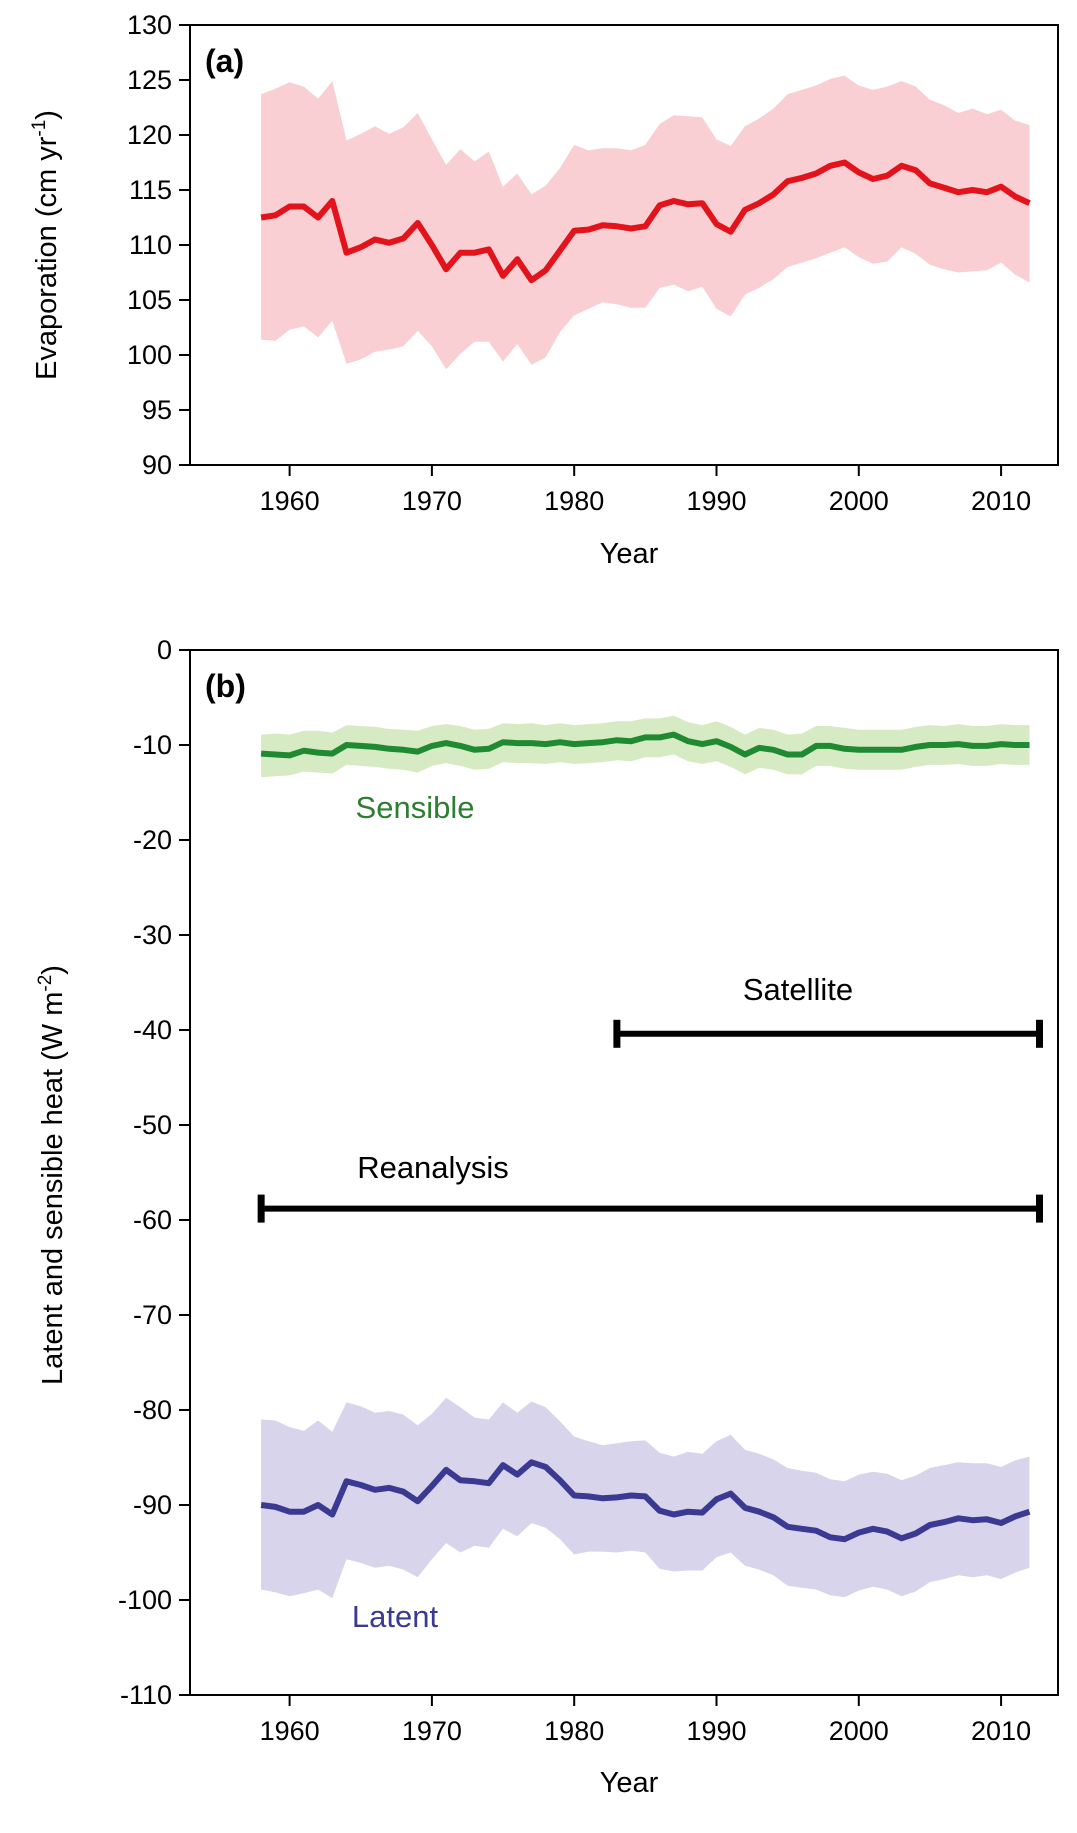 This screenshot has height=1833, width=1077. What do you see at coordinates (45, 983) in the screenshot?
I see `y-axis-label-superscript: -2` at bounding box center [45, 983].